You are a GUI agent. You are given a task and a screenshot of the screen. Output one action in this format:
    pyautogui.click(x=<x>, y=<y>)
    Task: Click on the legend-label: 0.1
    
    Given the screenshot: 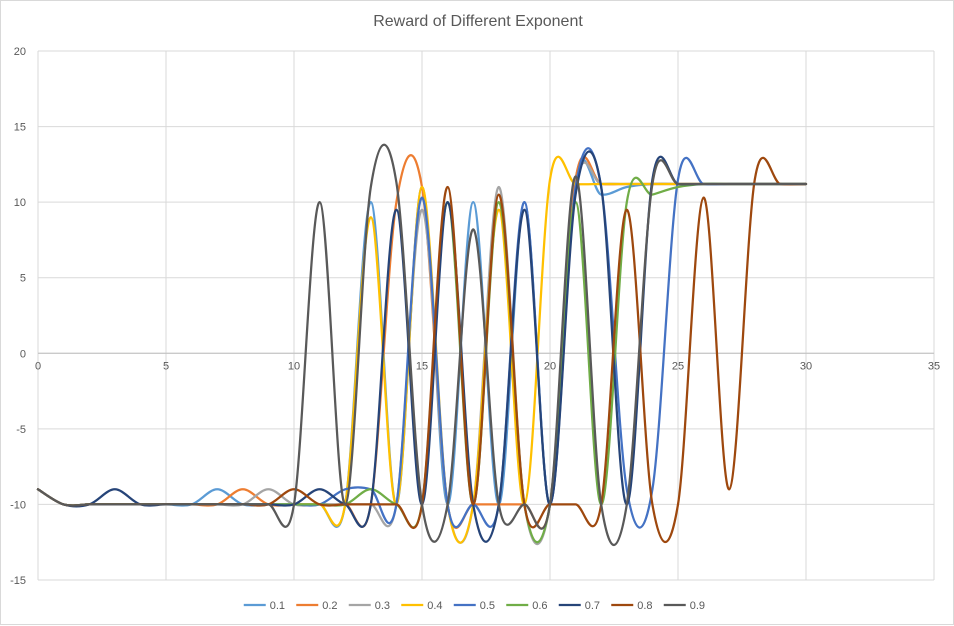 What is the action you would take?
    pyautogui.click(x=277, y=606)
    